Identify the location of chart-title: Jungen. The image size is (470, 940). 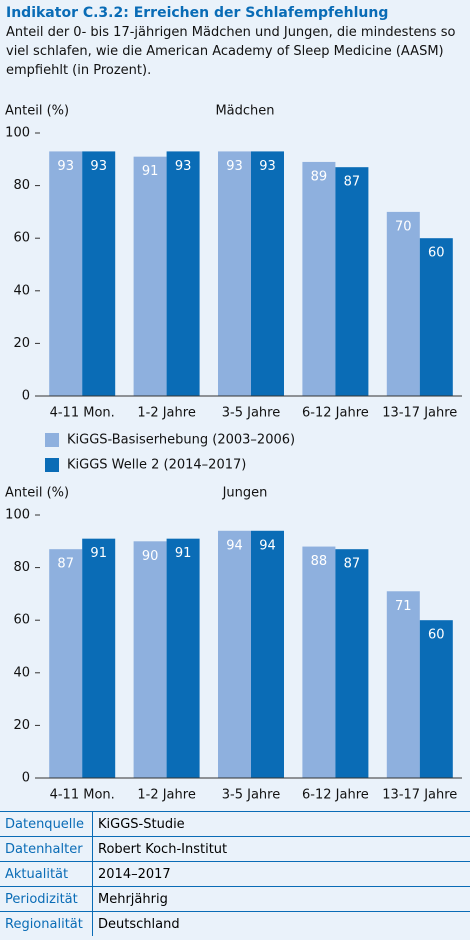
(245, 493).